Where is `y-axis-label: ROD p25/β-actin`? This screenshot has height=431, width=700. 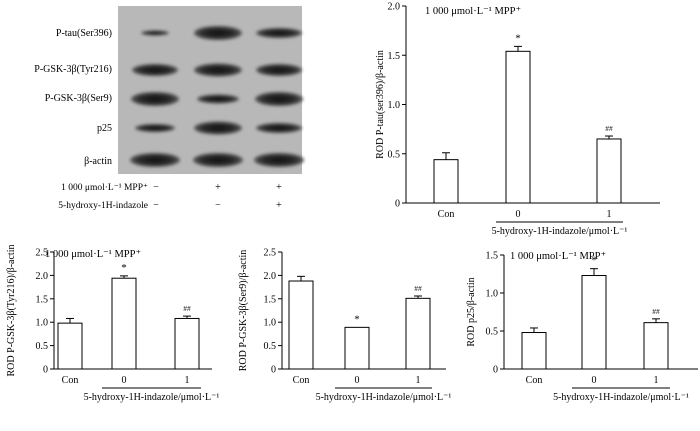 y-axis-label: ROD p25/β-actin is located at coordinates (471, 311).